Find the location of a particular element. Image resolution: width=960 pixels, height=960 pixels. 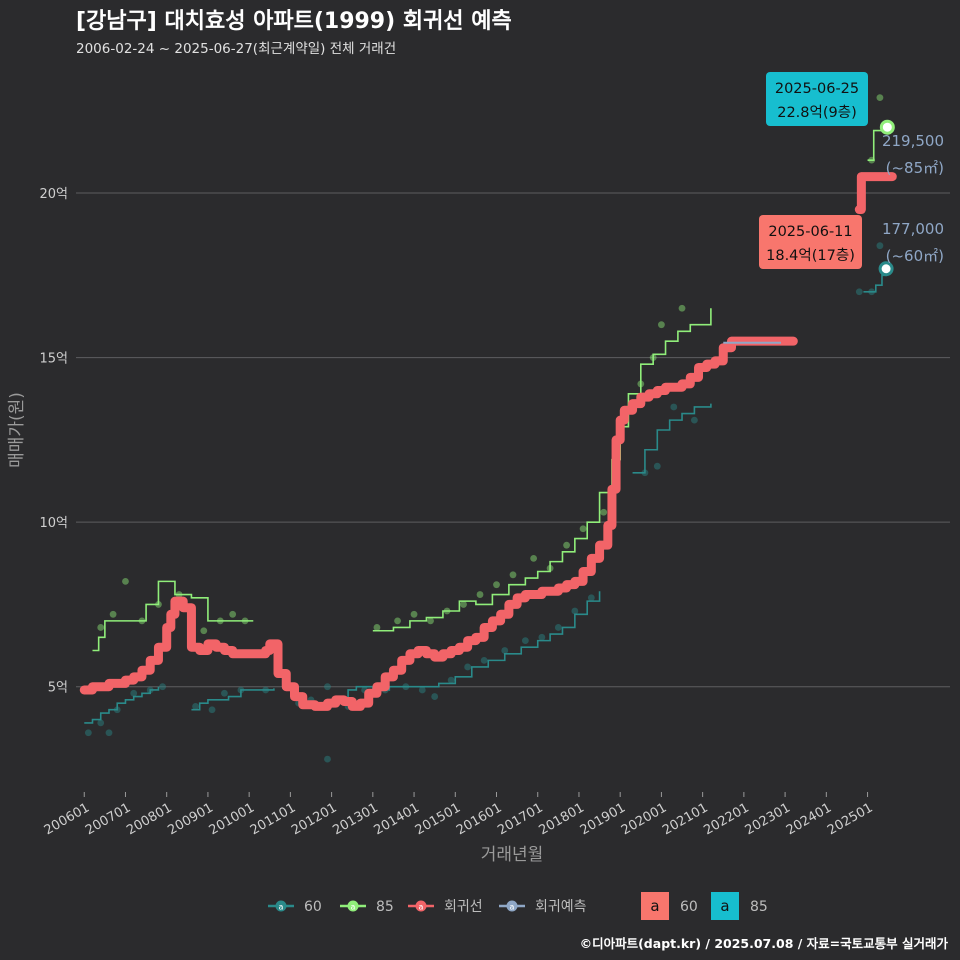

legend-dot-회귀예측 is located at coordinates (512, 906).